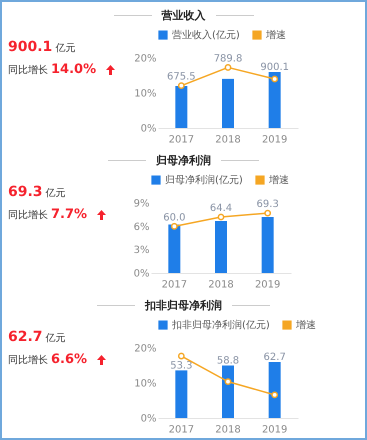 The width and height of the screenshot is (367, 440). Describe the element at coordinates (206, 35) in the screenshot. I see `legend-label: 营业收入(亿元)` at that location.